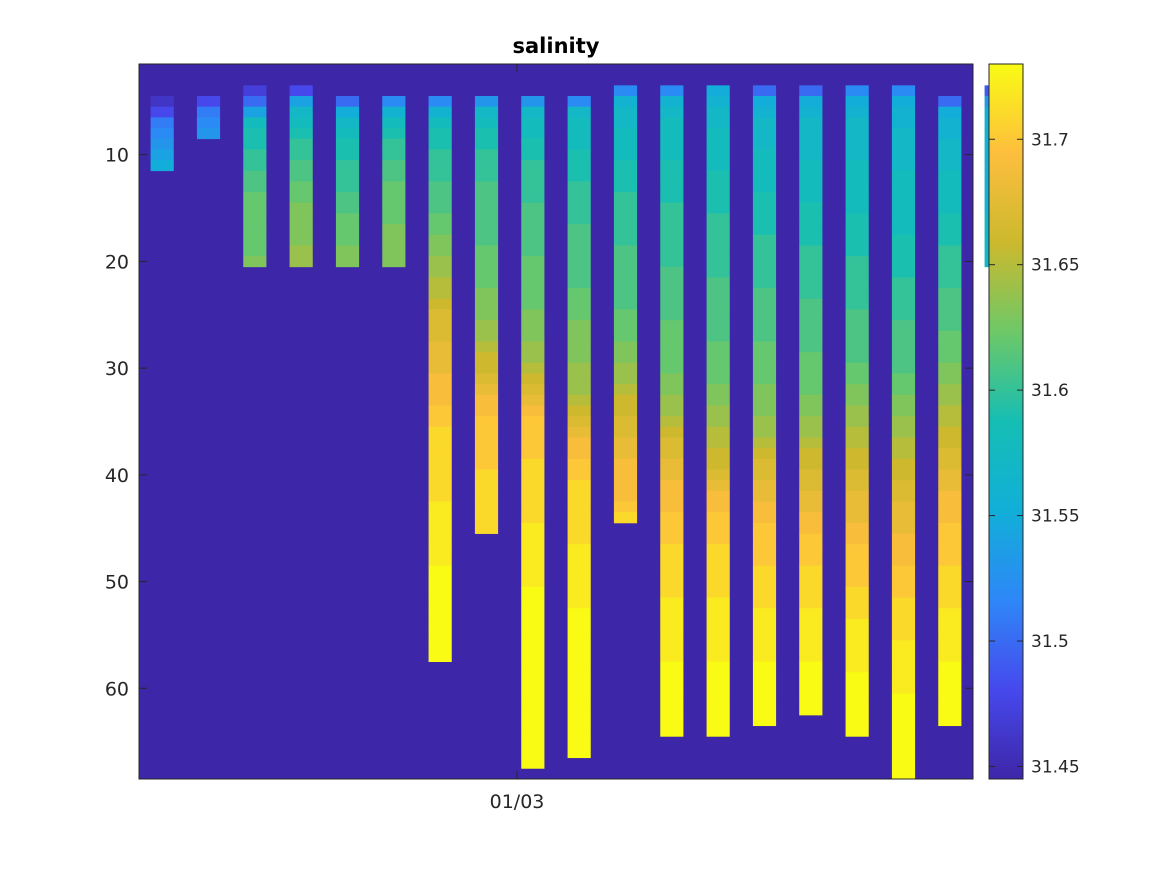  I want to click on colorbar-tick-label: 31.55, so click(1055, 517).